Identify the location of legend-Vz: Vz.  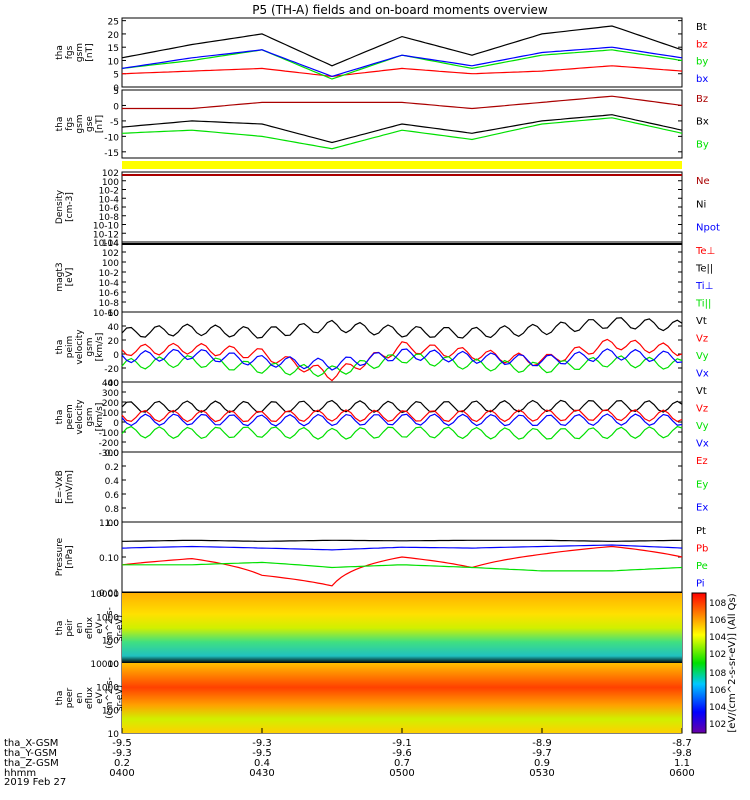
(702, 409).